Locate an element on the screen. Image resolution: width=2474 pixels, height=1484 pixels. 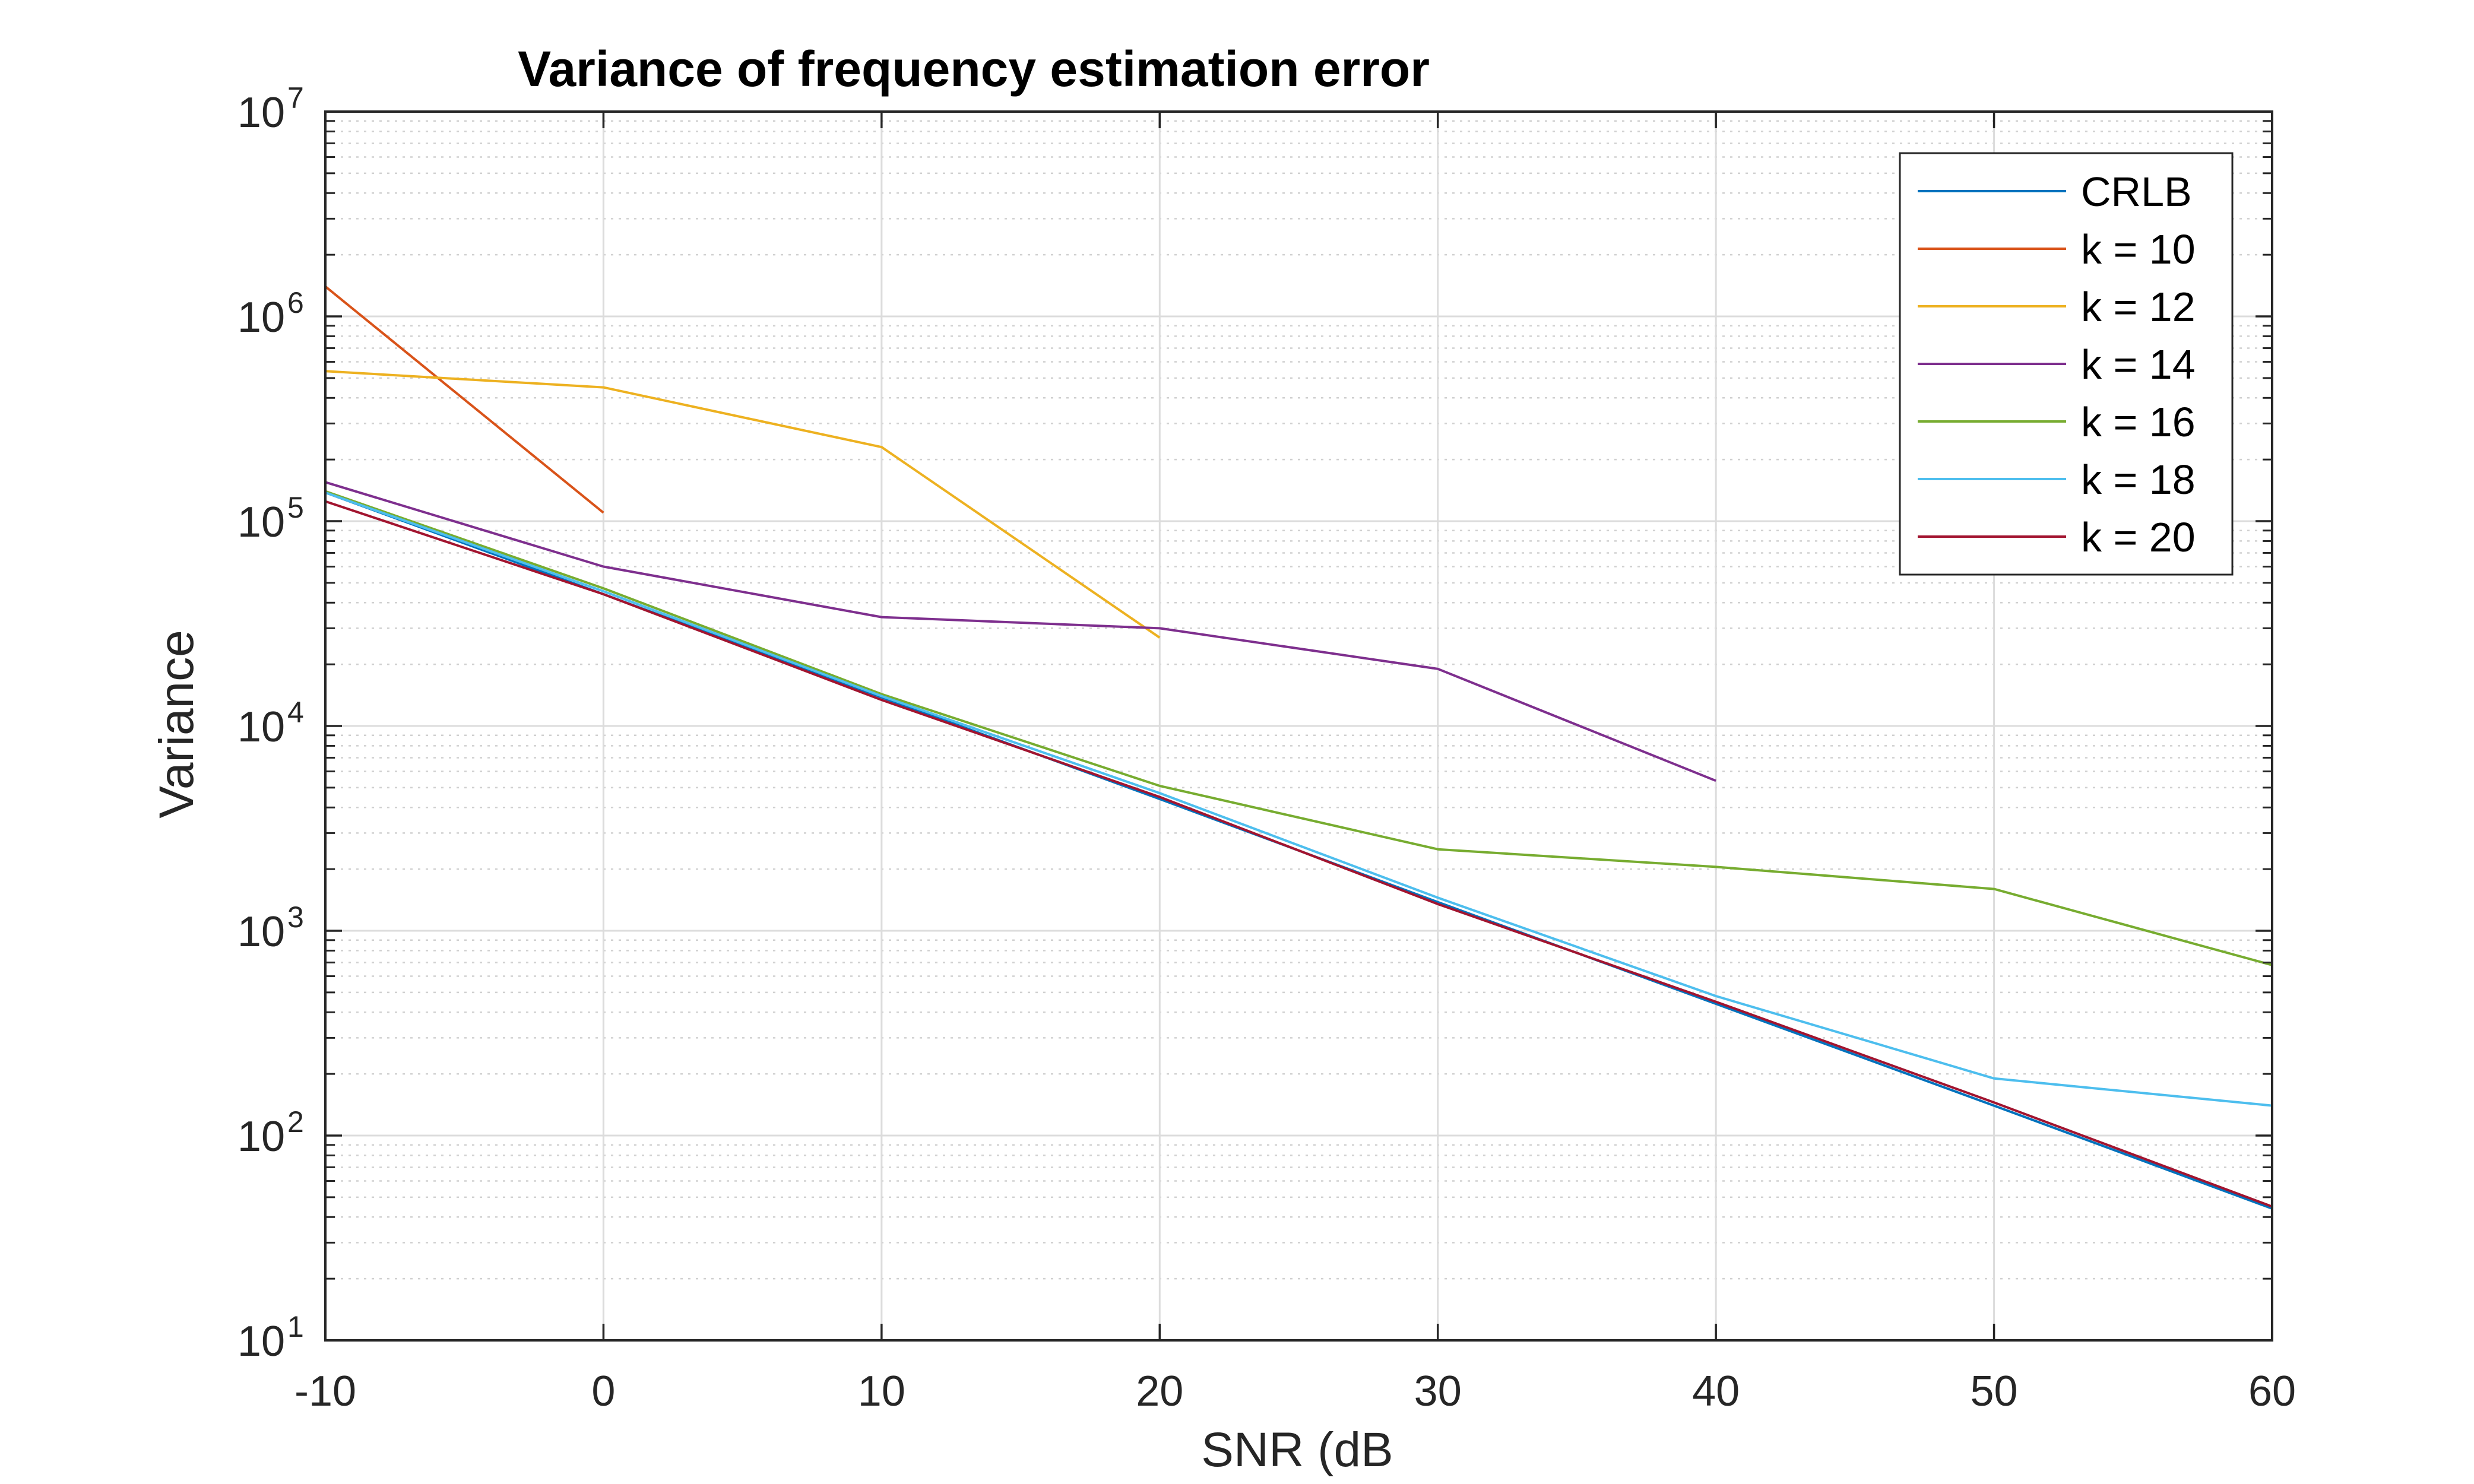
y-axis-label: Variance is located at coordinates (177, 724).